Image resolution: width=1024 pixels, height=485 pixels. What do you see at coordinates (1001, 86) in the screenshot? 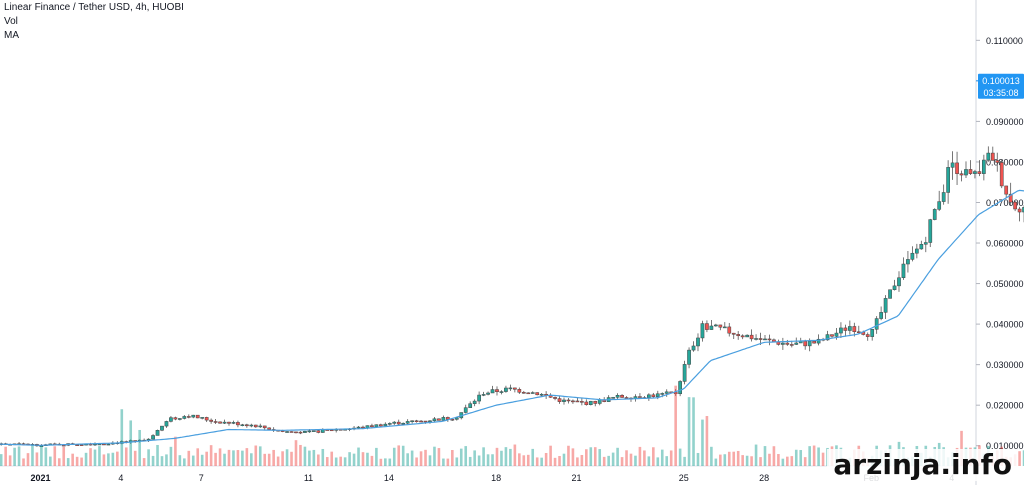
I see `last-price-badge` at bounding box center [1001, 86].